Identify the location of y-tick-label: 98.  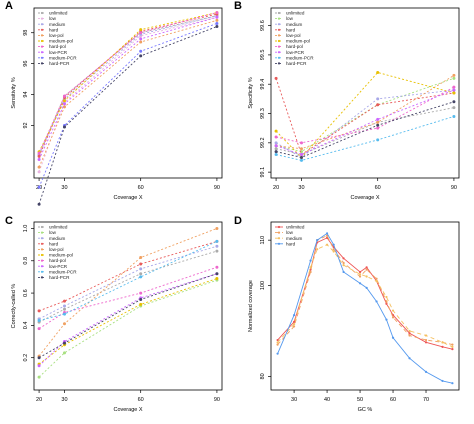
(26, 33).